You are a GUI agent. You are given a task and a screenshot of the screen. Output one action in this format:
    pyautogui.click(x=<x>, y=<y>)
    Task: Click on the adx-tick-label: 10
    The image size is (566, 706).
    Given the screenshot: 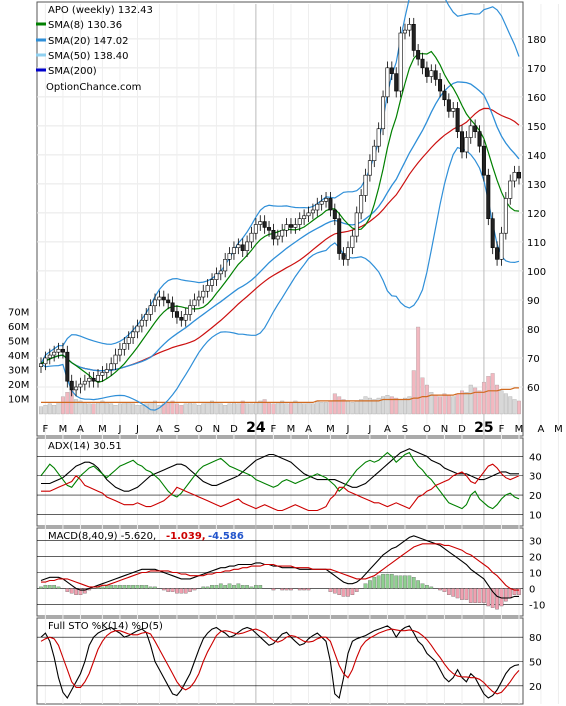 What is the action you would take?
    pyautogui.click(x=535, y=515)
    